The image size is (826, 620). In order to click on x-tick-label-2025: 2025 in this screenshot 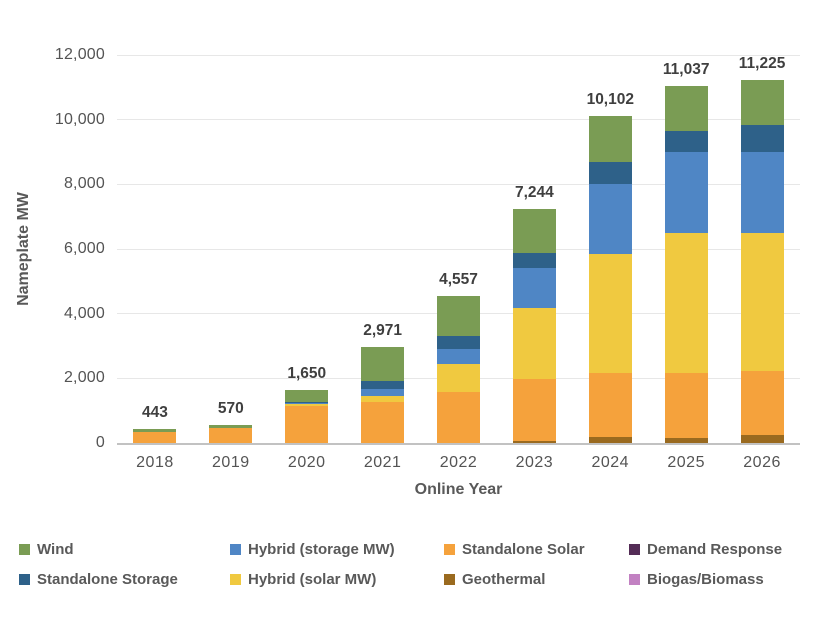, I will do `click(686, 462)`.